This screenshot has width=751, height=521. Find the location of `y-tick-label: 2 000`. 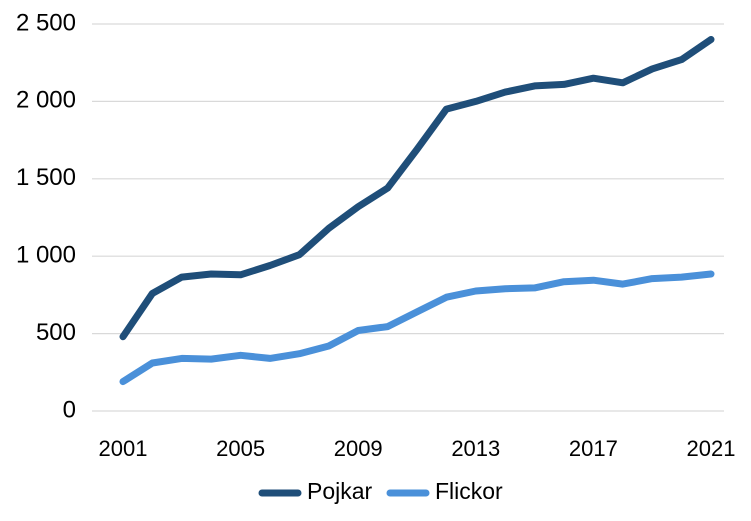

y-tick-label: 2 000 is located at coordinates (46, 100).